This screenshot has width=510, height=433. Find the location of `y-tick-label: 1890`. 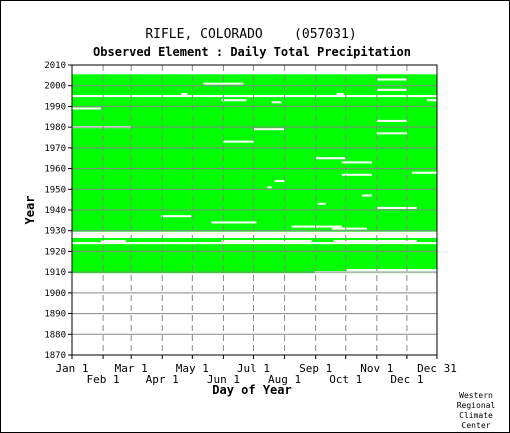

y-tick-label: 1890 is located at coordinates (55, 315).